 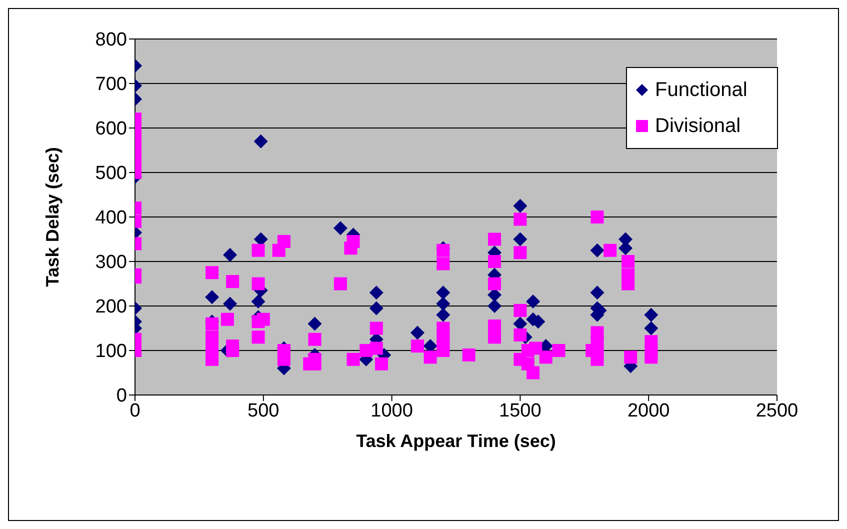 What do you see at coordinates (111, 40) in the screenshot?
I see `y-tick-label: 800` at bounding box center [111, 40].